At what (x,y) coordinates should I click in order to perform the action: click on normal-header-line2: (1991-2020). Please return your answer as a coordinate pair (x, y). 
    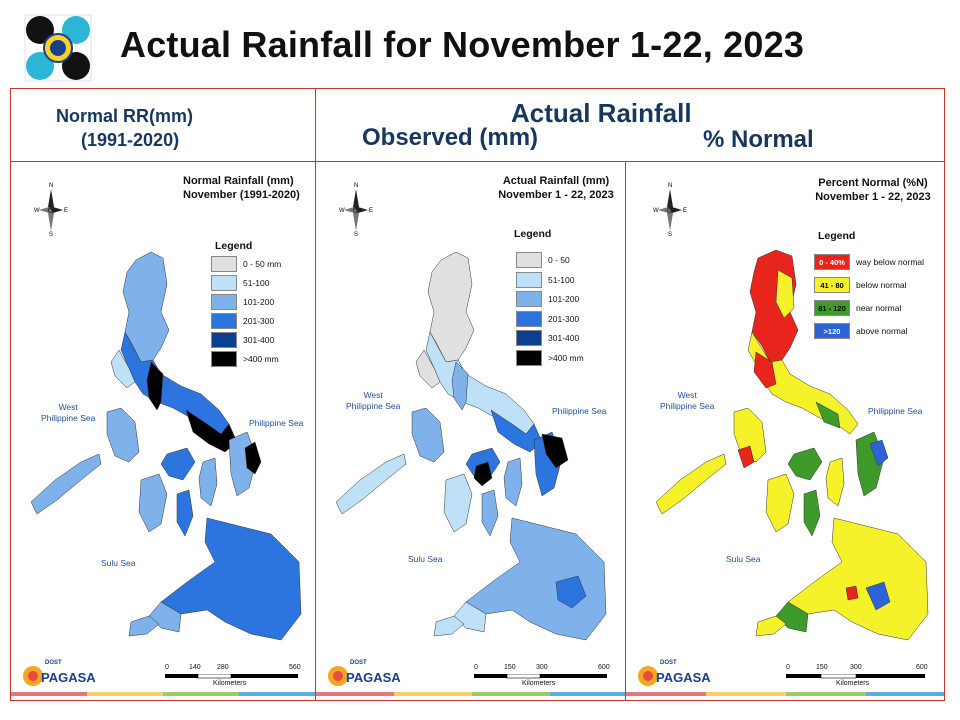
    Looking at the image, I should click on (130, 140).